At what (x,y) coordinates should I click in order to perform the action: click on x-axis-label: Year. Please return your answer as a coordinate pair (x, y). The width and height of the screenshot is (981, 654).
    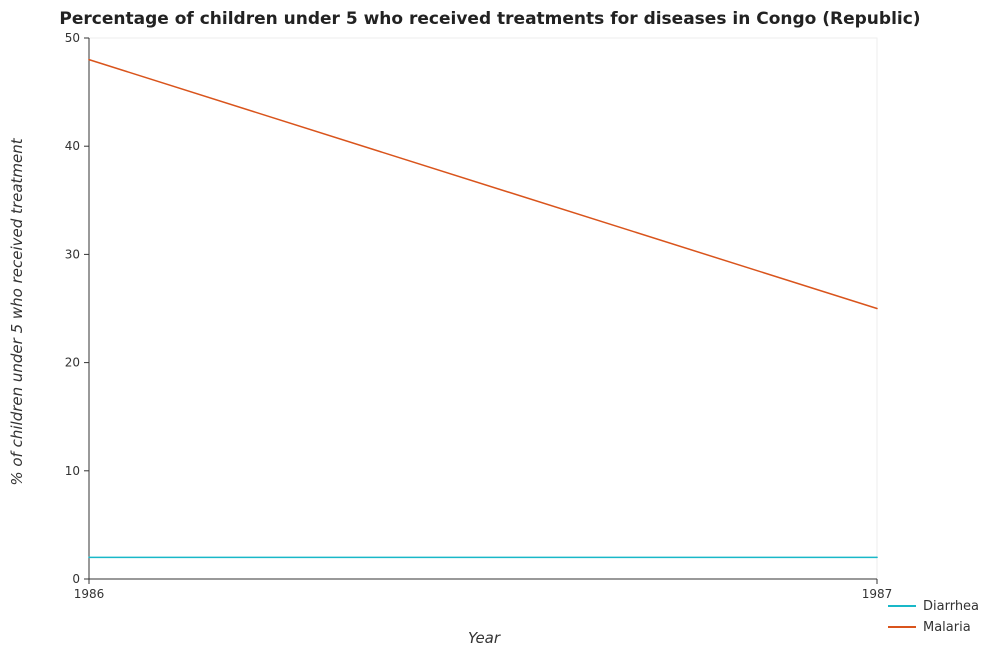
    Looking at the image, I should click on (484, 638).